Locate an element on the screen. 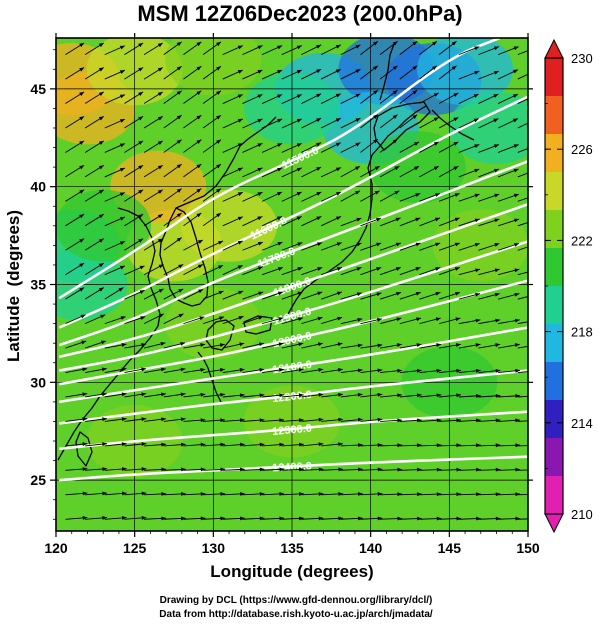  x-tick-label: 135 is located at coordinates (292, 548).